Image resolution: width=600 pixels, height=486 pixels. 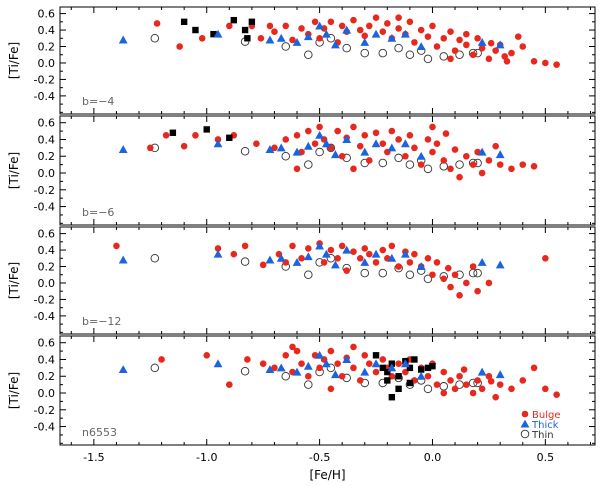 What do you see at coordinates (546, 415) in the screenshot?
I see `legend-label-bulge: Bulge` at bounding box center [546, 415].